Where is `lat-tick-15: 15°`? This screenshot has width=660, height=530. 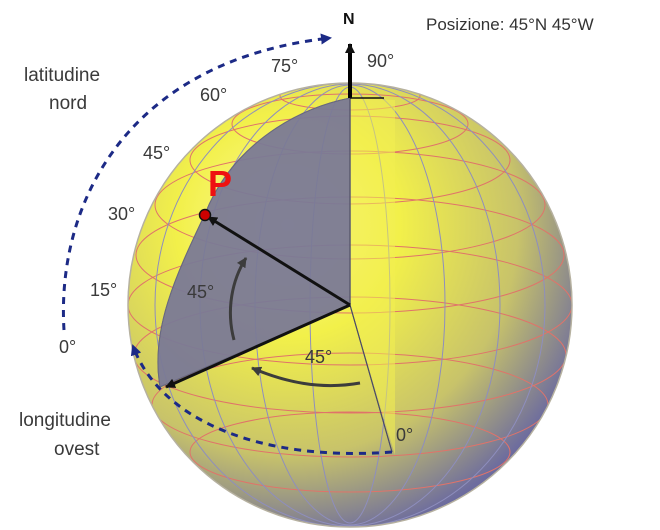 lat-tick-15: 15° is located at coordinates (103, 290).